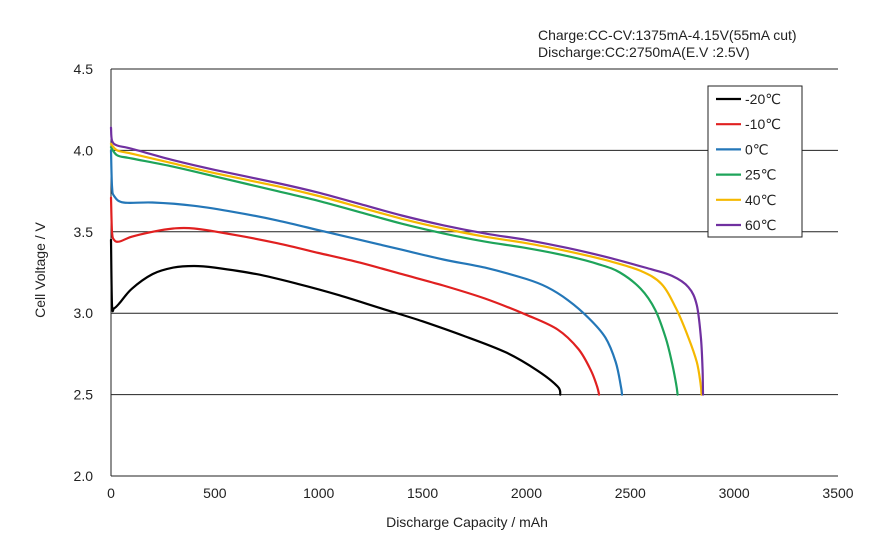 This screenshot has width=870, height=546. What do you see at coordinates (760, 175) in the screenshot?
I see `legend-label-3: 25℃` at bounding box center [760, 175].